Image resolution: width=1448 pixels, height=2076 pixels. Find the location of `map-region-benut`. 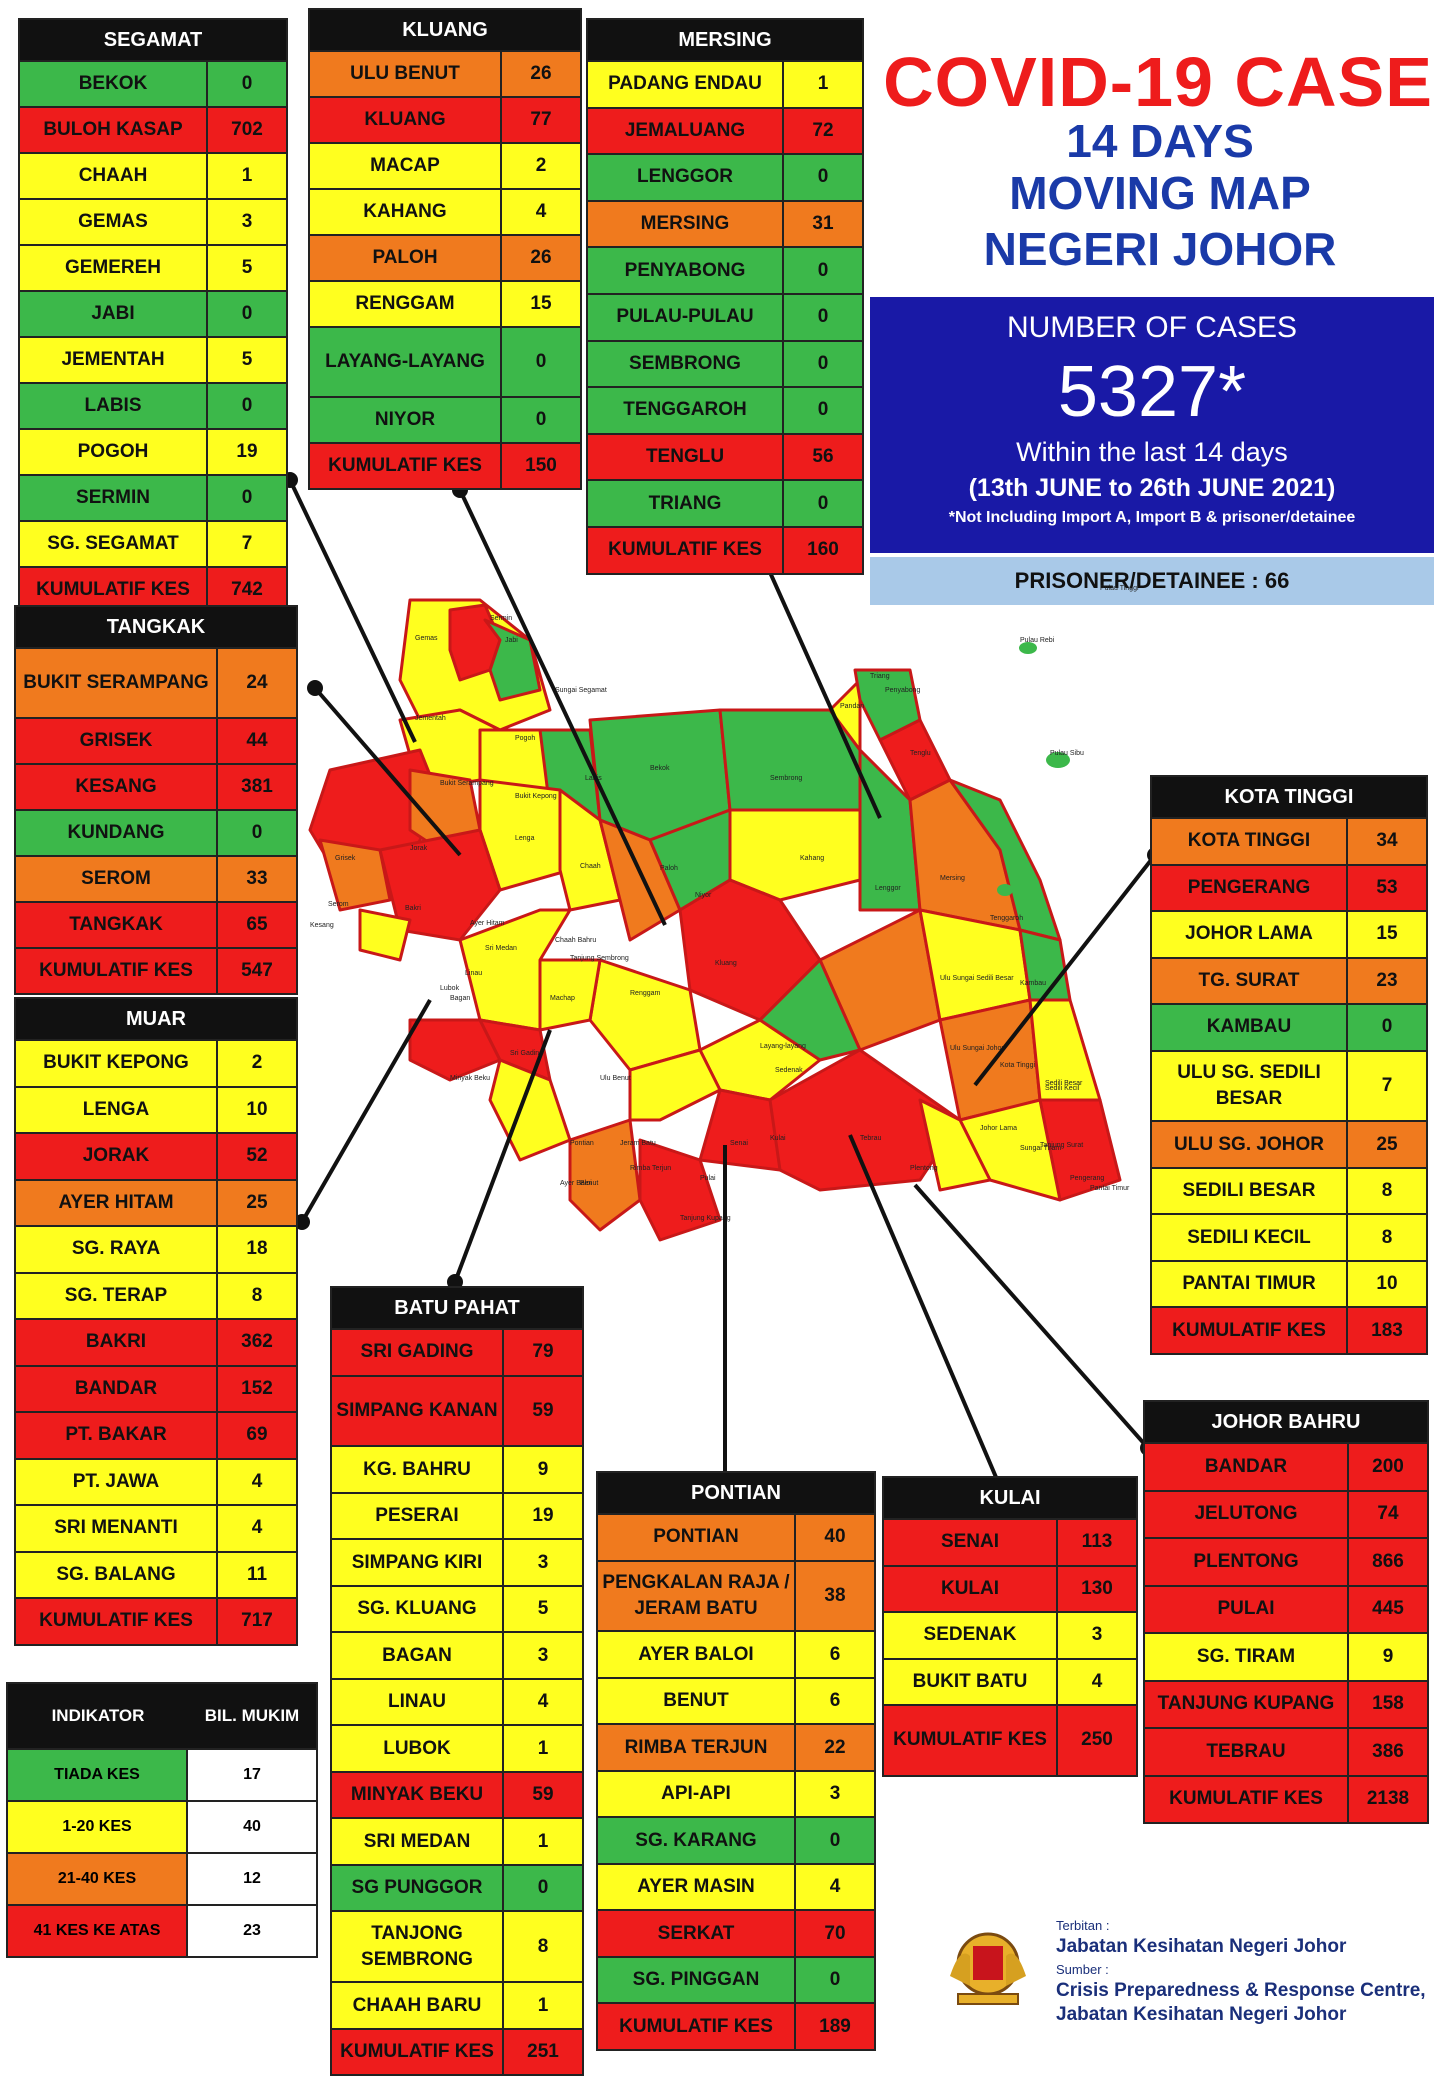

map-region-benut is located at coordinates (530, 1110).